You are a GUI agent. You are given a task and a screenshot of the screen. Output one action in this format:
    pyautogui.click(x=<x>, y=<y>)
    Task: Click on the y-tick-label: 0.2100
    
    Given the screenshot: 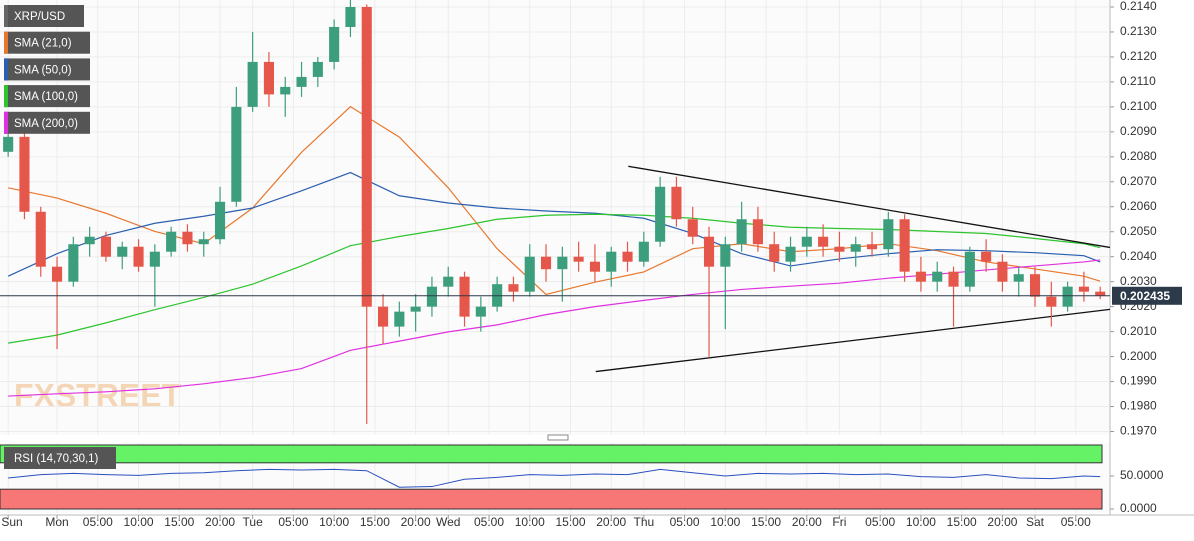 What is the action you would take?
    pyautogui.click(x=1138, y=106)
    